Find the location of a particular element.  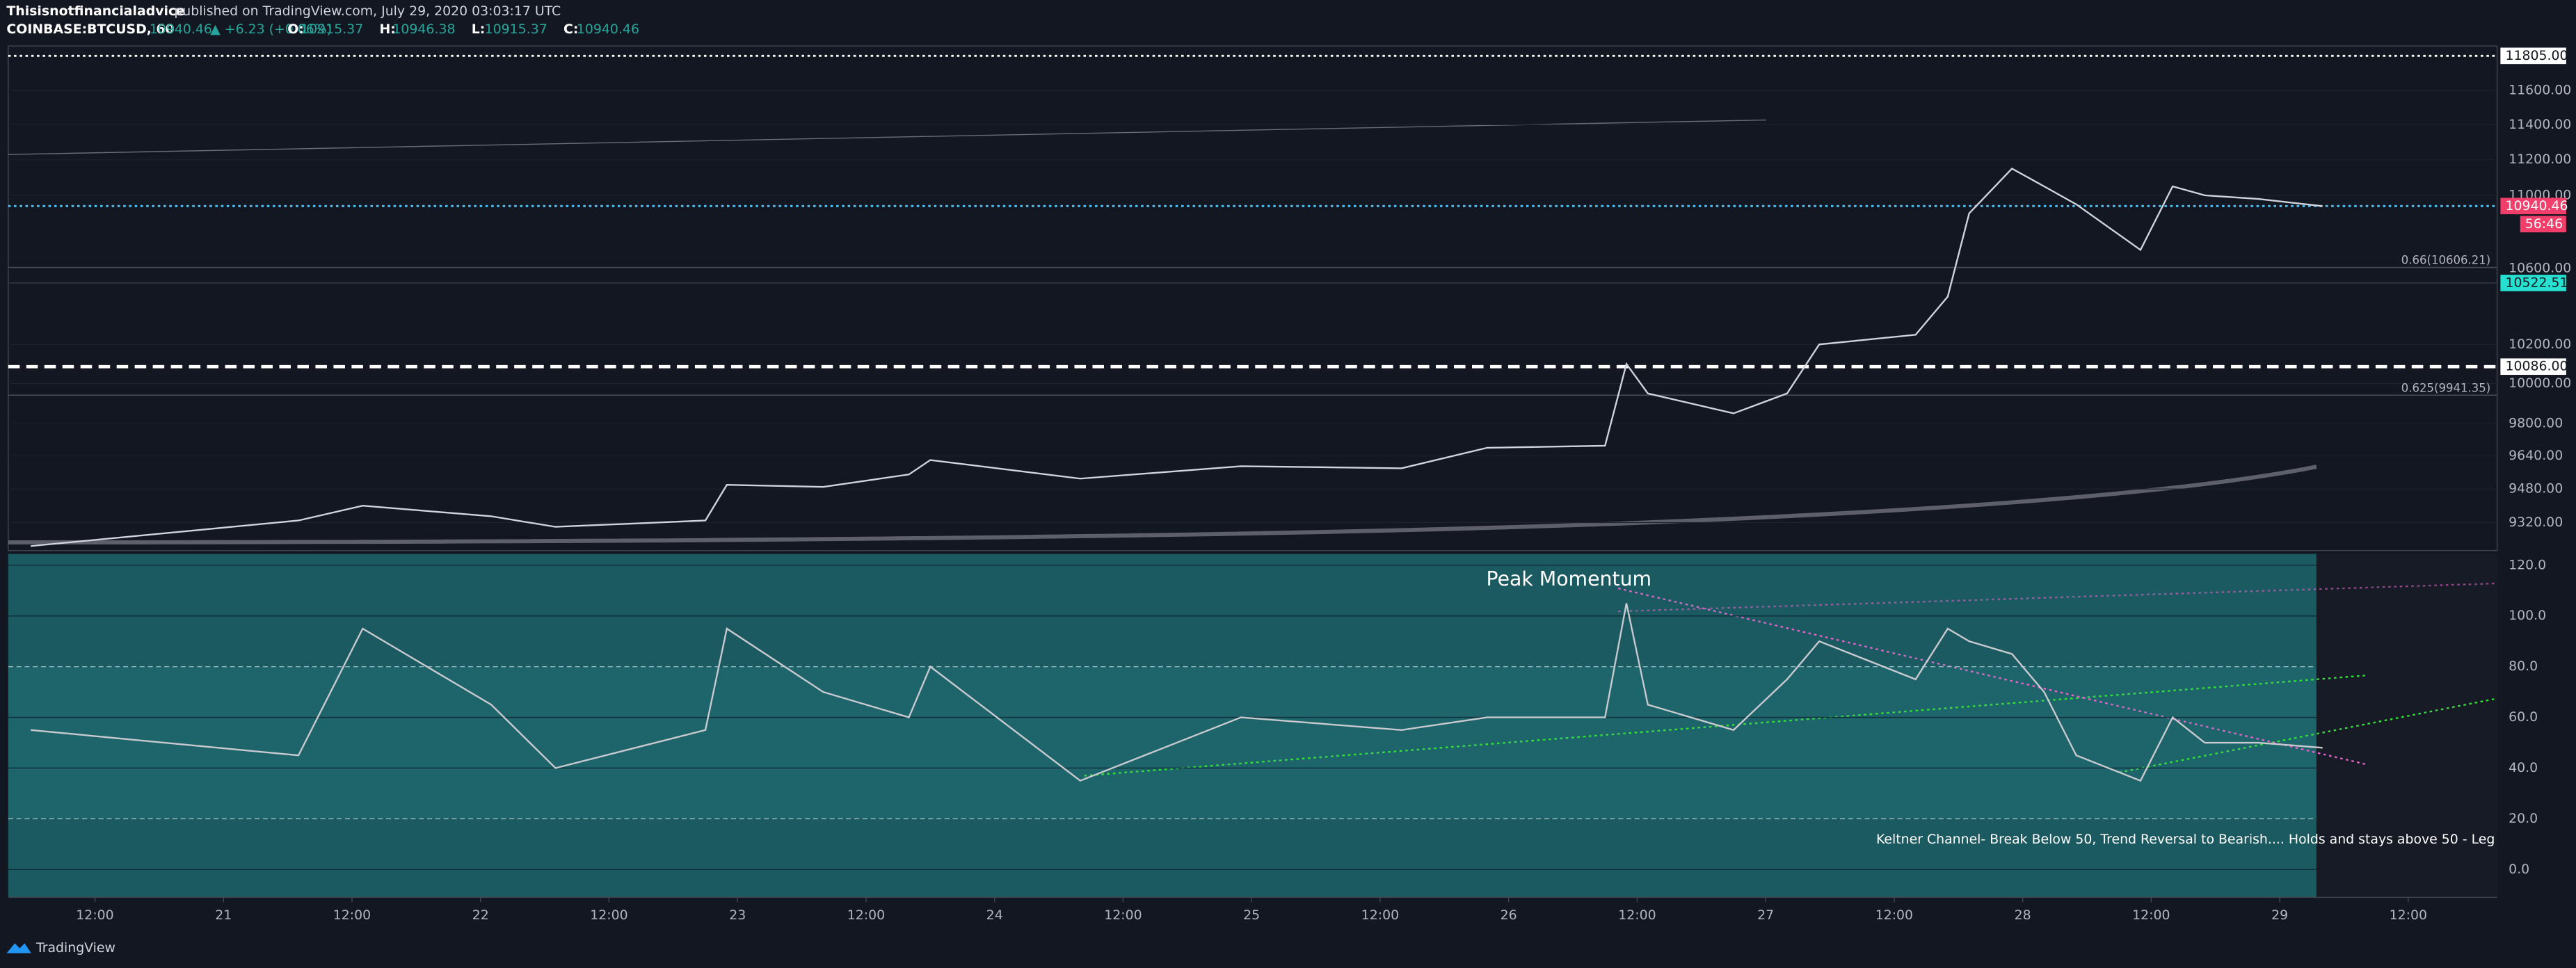

price-badge-label: 10940.46 is located at coordinates (2536, 205).